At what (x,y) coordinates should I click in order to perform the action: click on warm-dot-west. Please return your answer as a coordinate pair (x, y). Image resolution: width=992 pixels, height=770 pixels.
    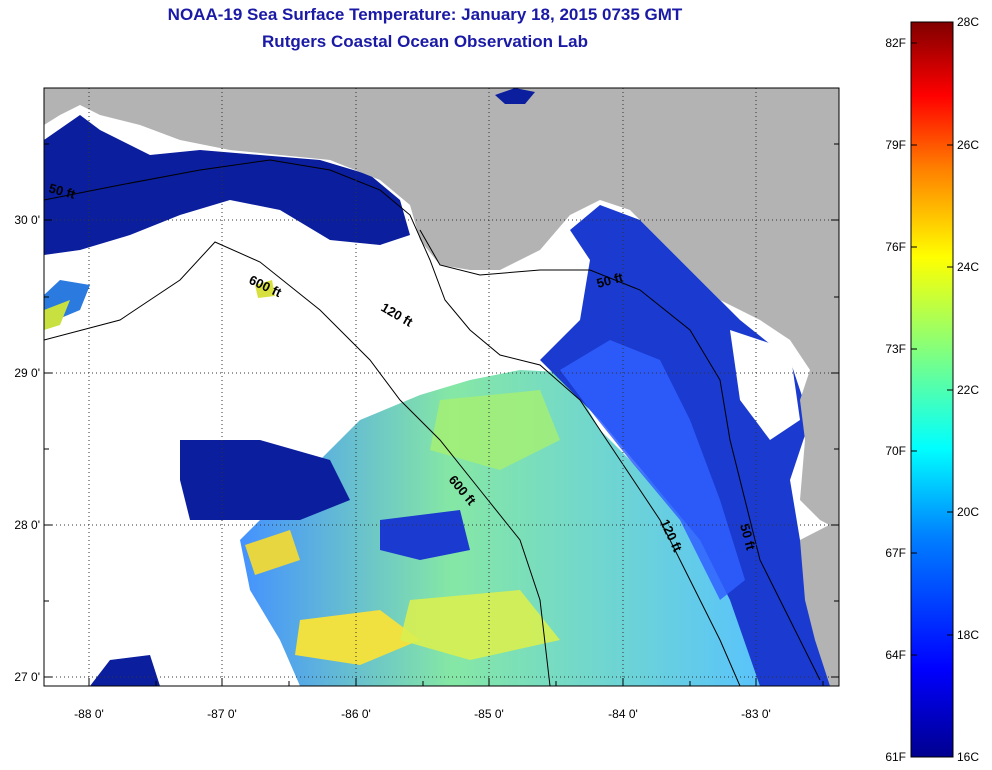
    Looking at the image, I should click on (57, 315).